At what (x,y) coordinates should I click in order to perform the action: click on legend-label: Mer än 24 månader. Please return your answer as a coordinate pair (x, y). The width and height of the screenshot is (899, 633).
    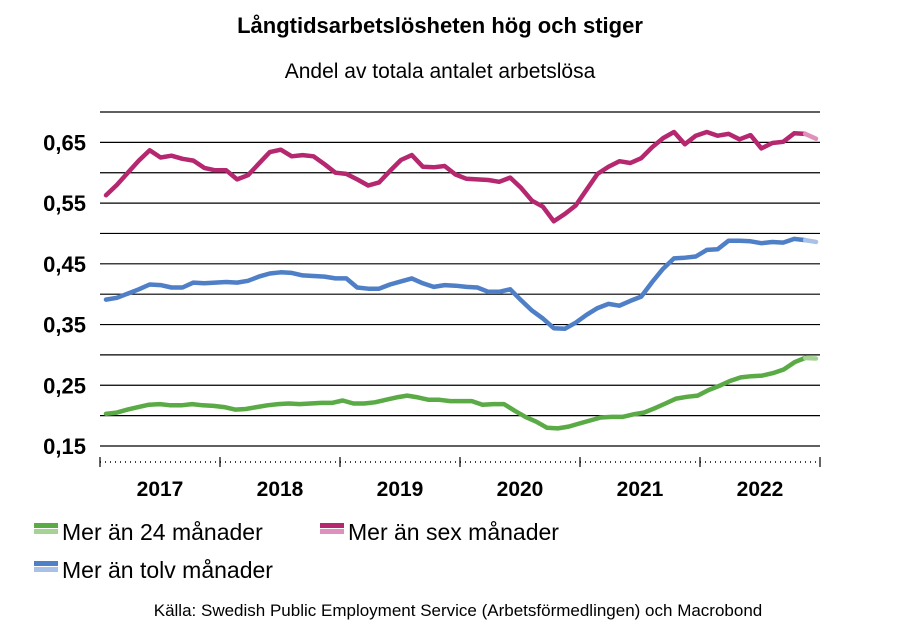
    Looking at the image, I should click on (162, 532).